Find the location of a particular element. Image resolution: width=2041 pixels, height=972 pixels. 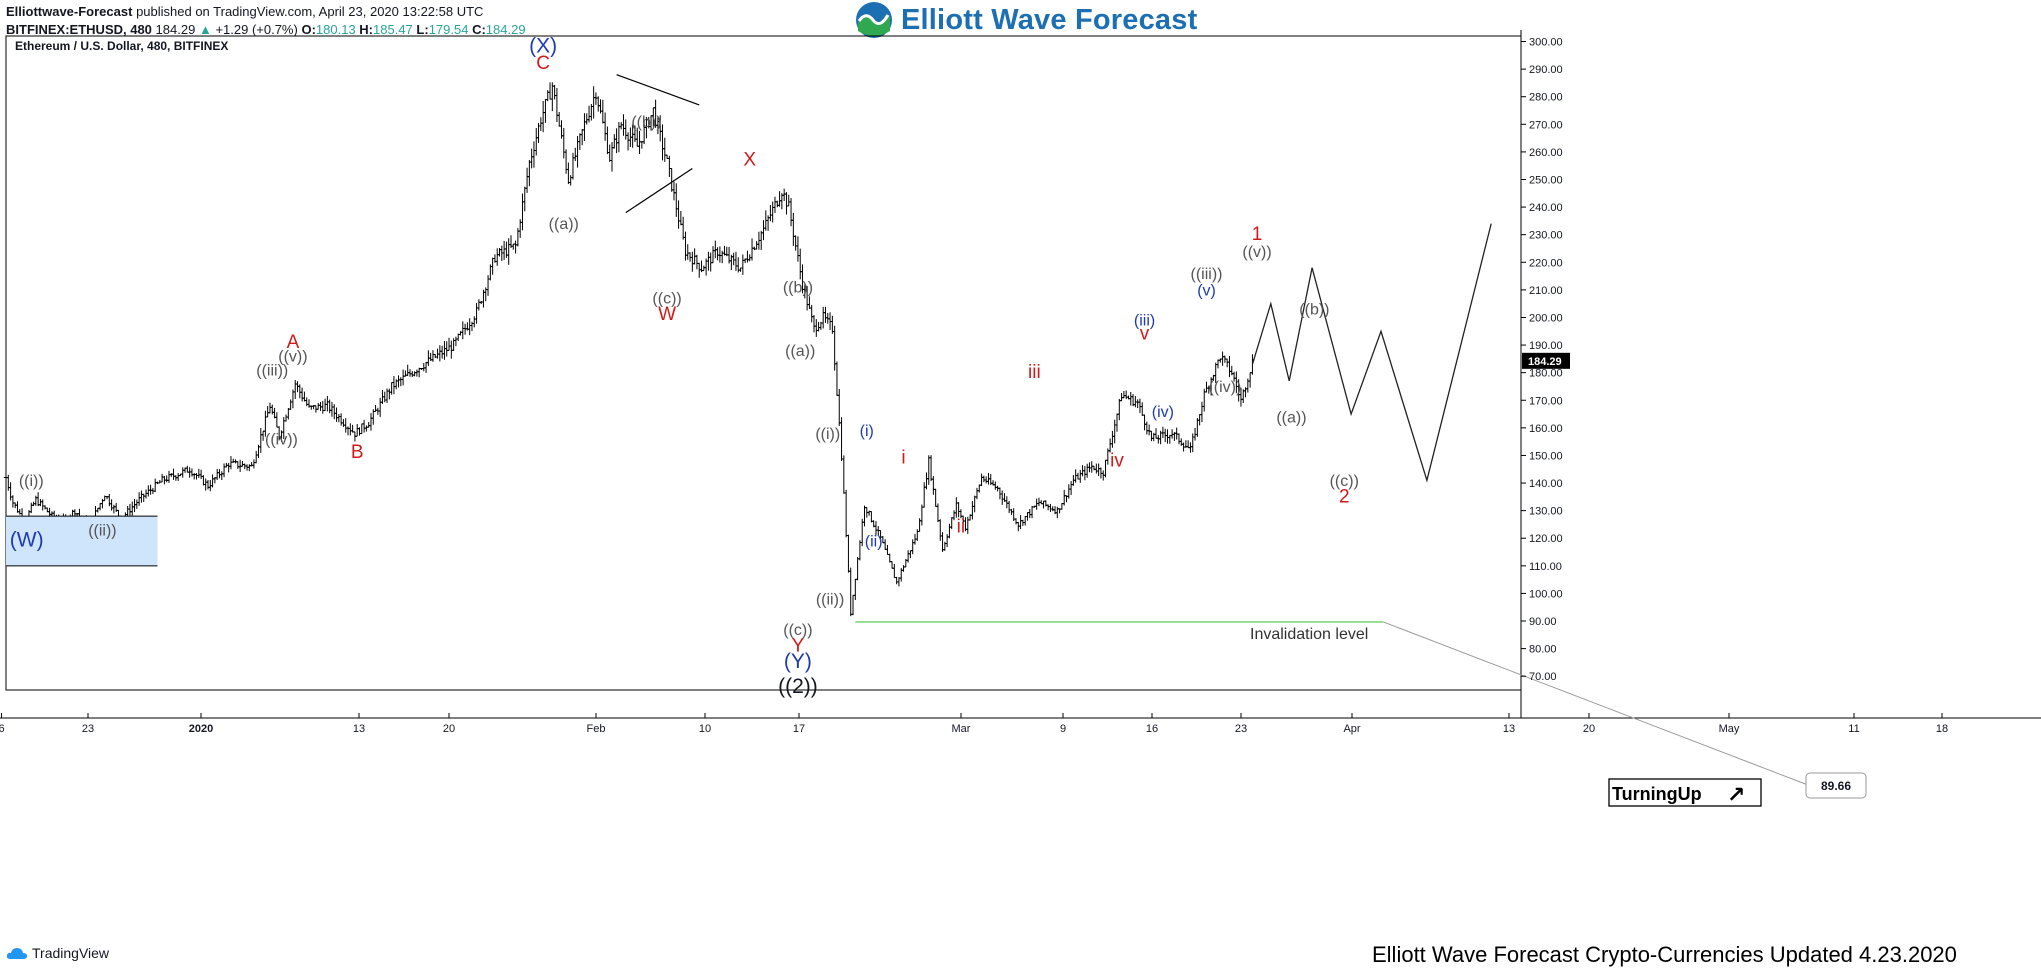

wave-label: ((b)) is located at coordinates (798, 288).